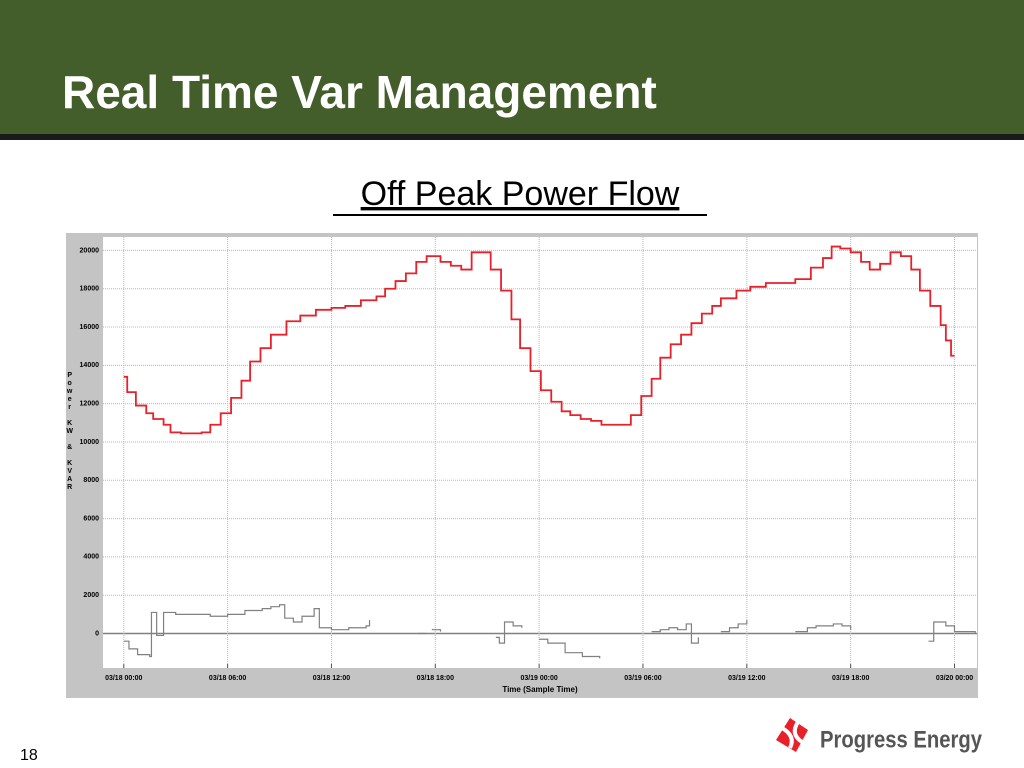  I want to click on y-tick-label: 4000, so click(91, 557).